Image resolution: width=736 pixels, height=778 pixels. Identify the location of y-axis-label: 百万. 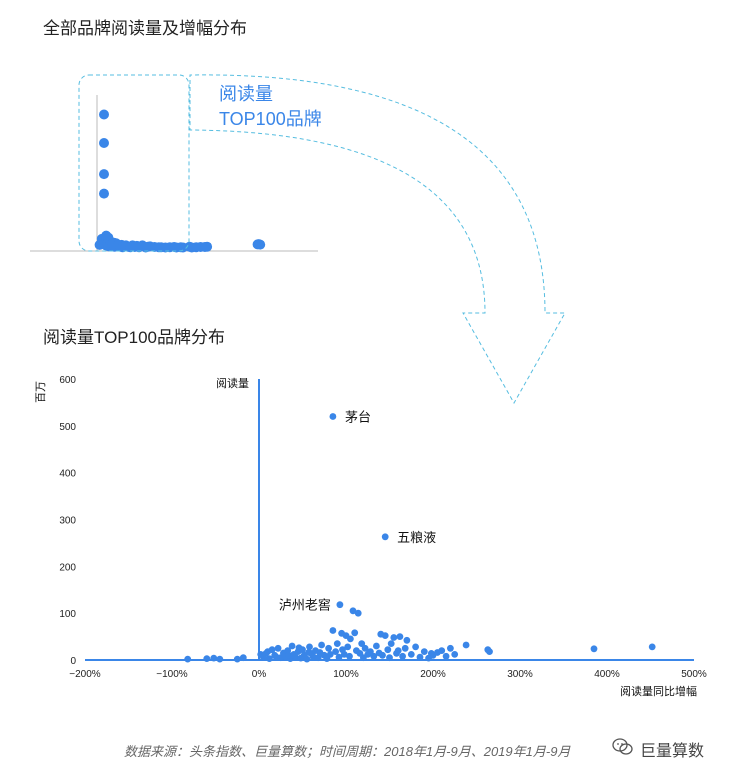
(41, 392).